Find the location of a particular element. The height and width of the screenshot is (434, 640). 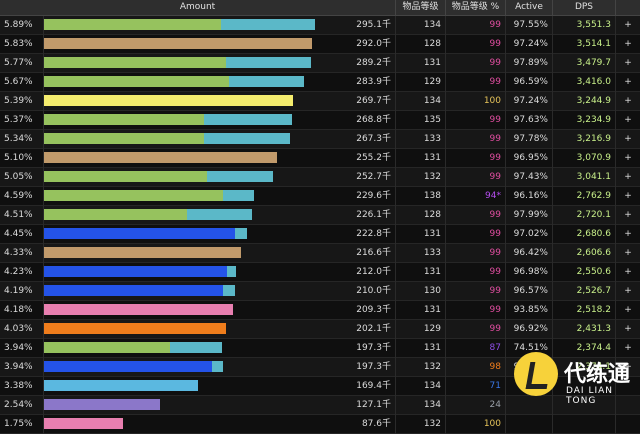

percent-cell: 5.67% is located at coordinates (22, 82).